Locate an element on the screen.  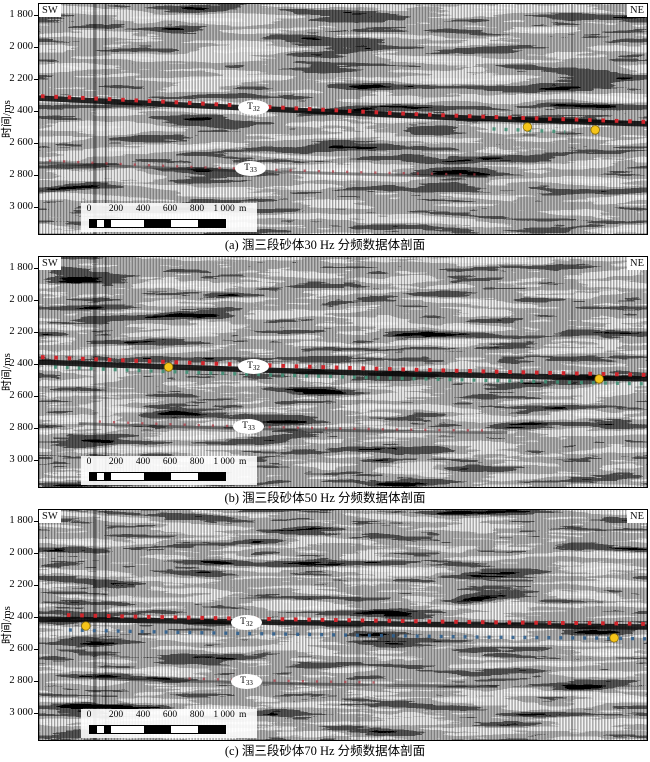
y-tick-label: 3 000 is located at coordinates (21, 206).